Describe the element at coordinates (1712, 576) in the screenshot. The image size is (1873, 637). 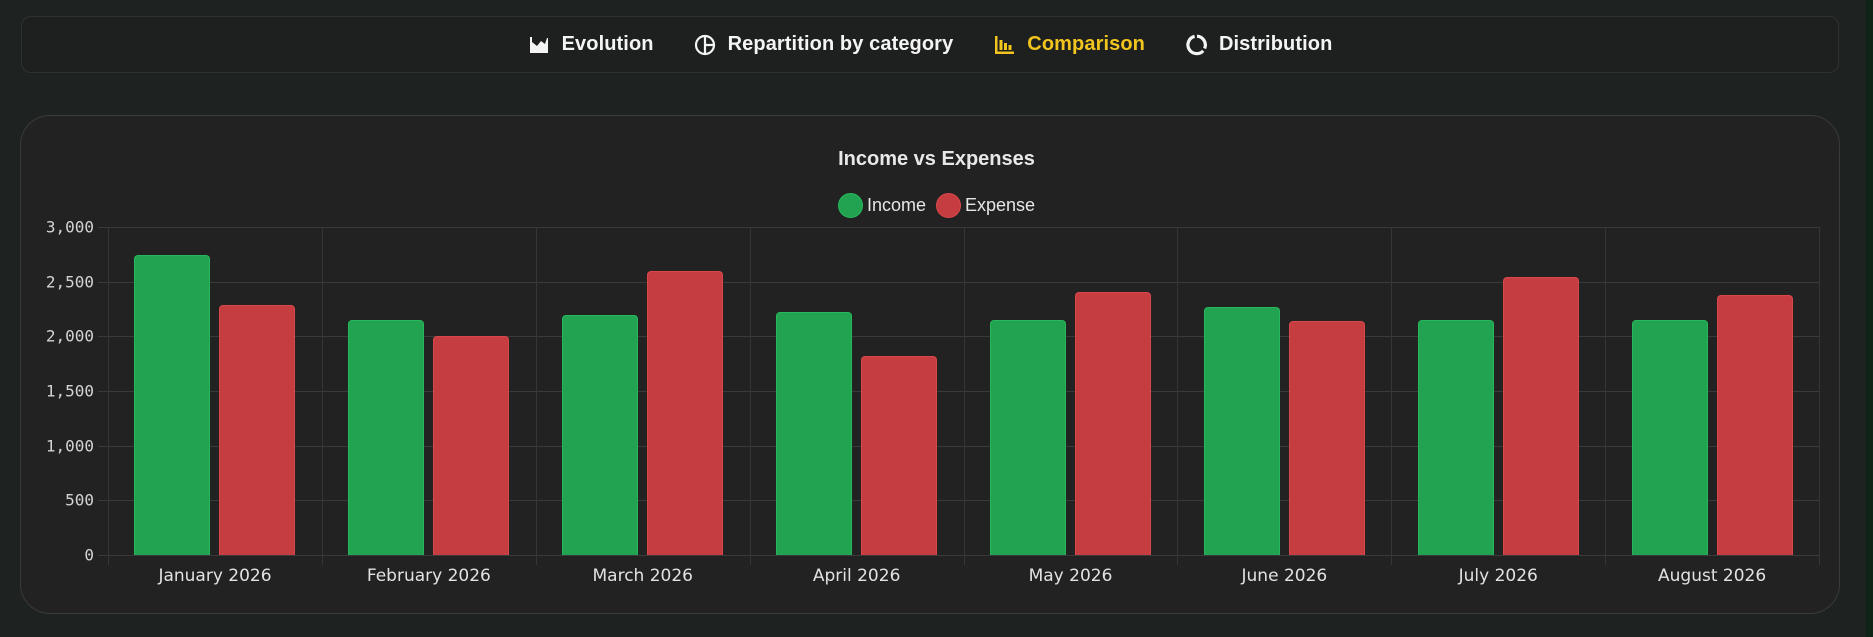
I see `x-tick-label: August 2026` at that location.